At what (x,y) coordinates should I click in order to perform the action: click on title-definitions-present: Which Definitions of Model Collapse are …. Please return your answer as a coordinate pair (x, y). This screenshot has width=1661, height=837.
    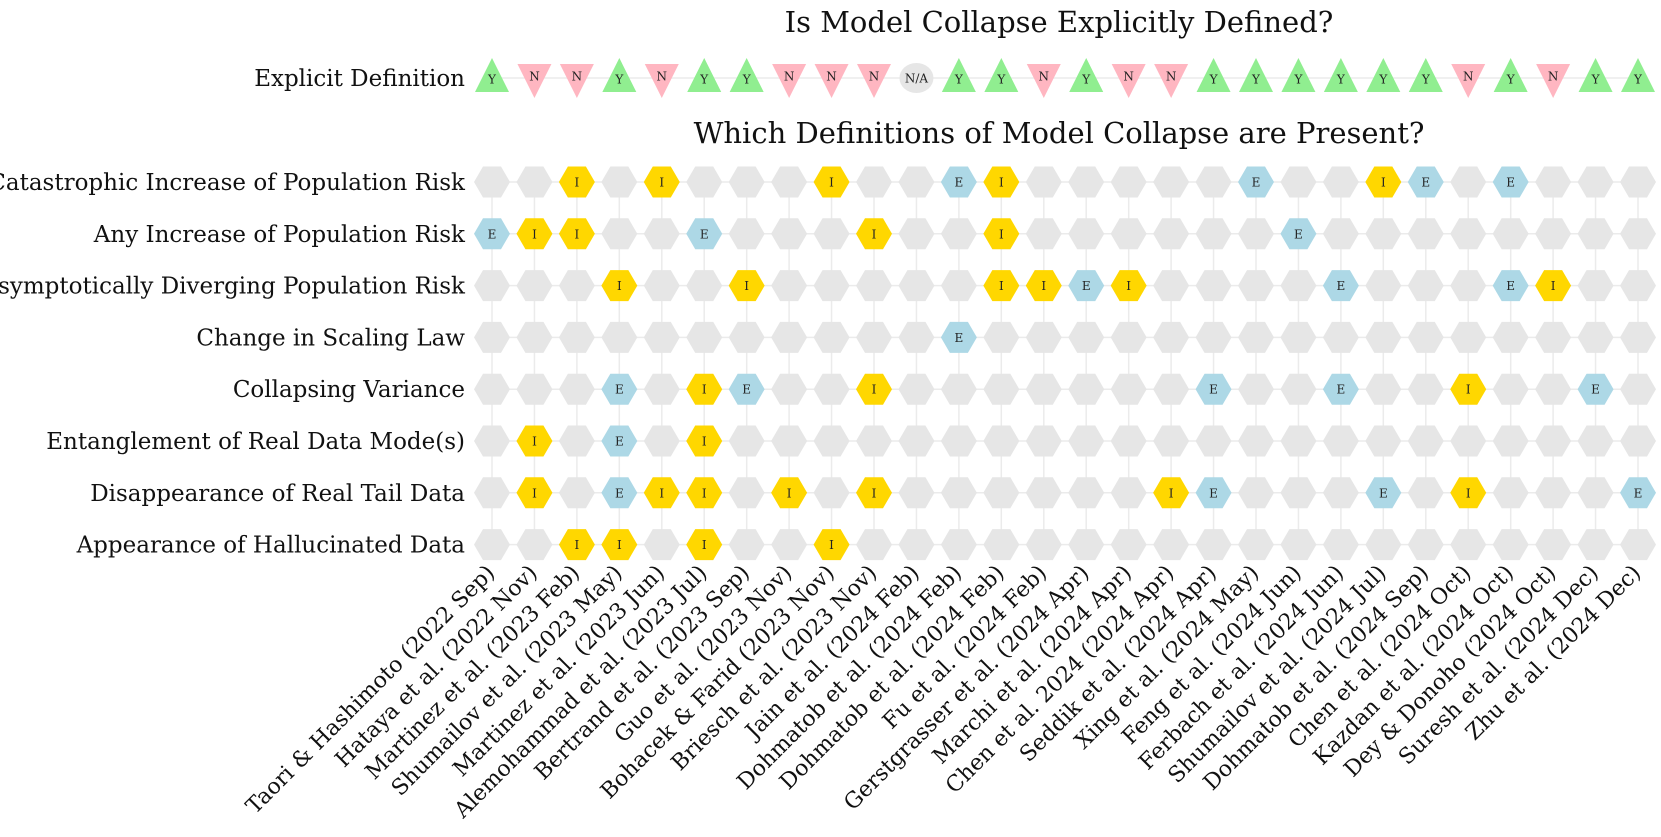
    Looking at the image, I should click on (1059, 133).